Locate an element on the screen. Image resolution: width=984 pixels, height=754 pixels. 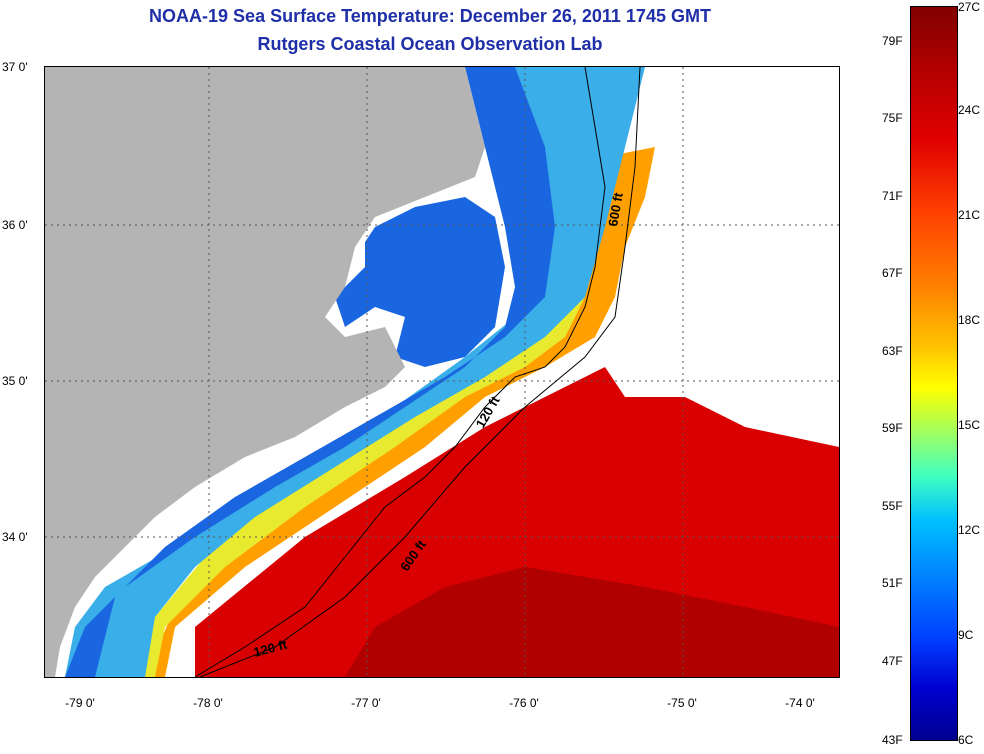
colorbar-fahrenheit-label: 75F is located at coordinates (892, 118).